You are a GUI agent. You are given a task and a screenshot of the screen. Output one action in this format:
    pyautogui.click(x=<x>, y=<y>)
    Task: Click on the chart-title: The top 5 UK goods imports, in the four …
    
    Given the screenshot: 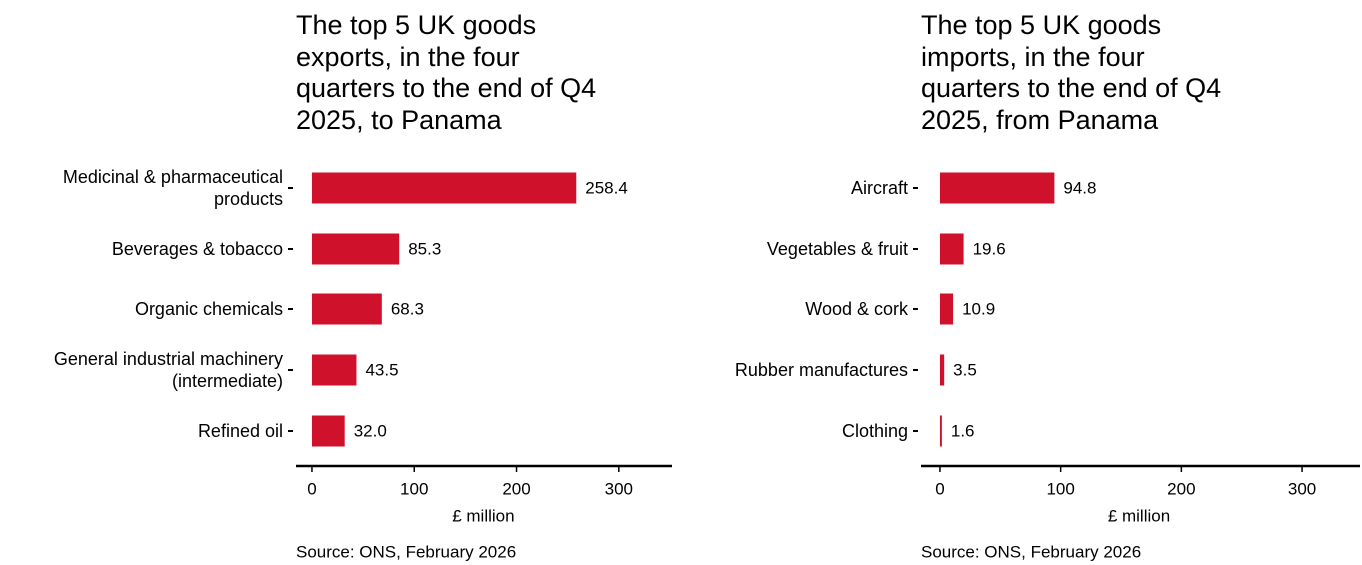 What is the action you would take?
    pyautogui.click(x=1071, y=72)
    